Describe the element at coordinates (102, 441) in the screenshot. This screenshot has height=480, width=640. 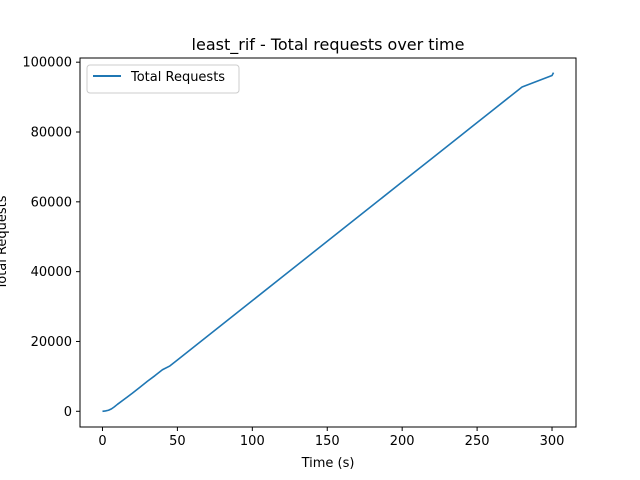
I see `x-tick-label: 0` at that location.